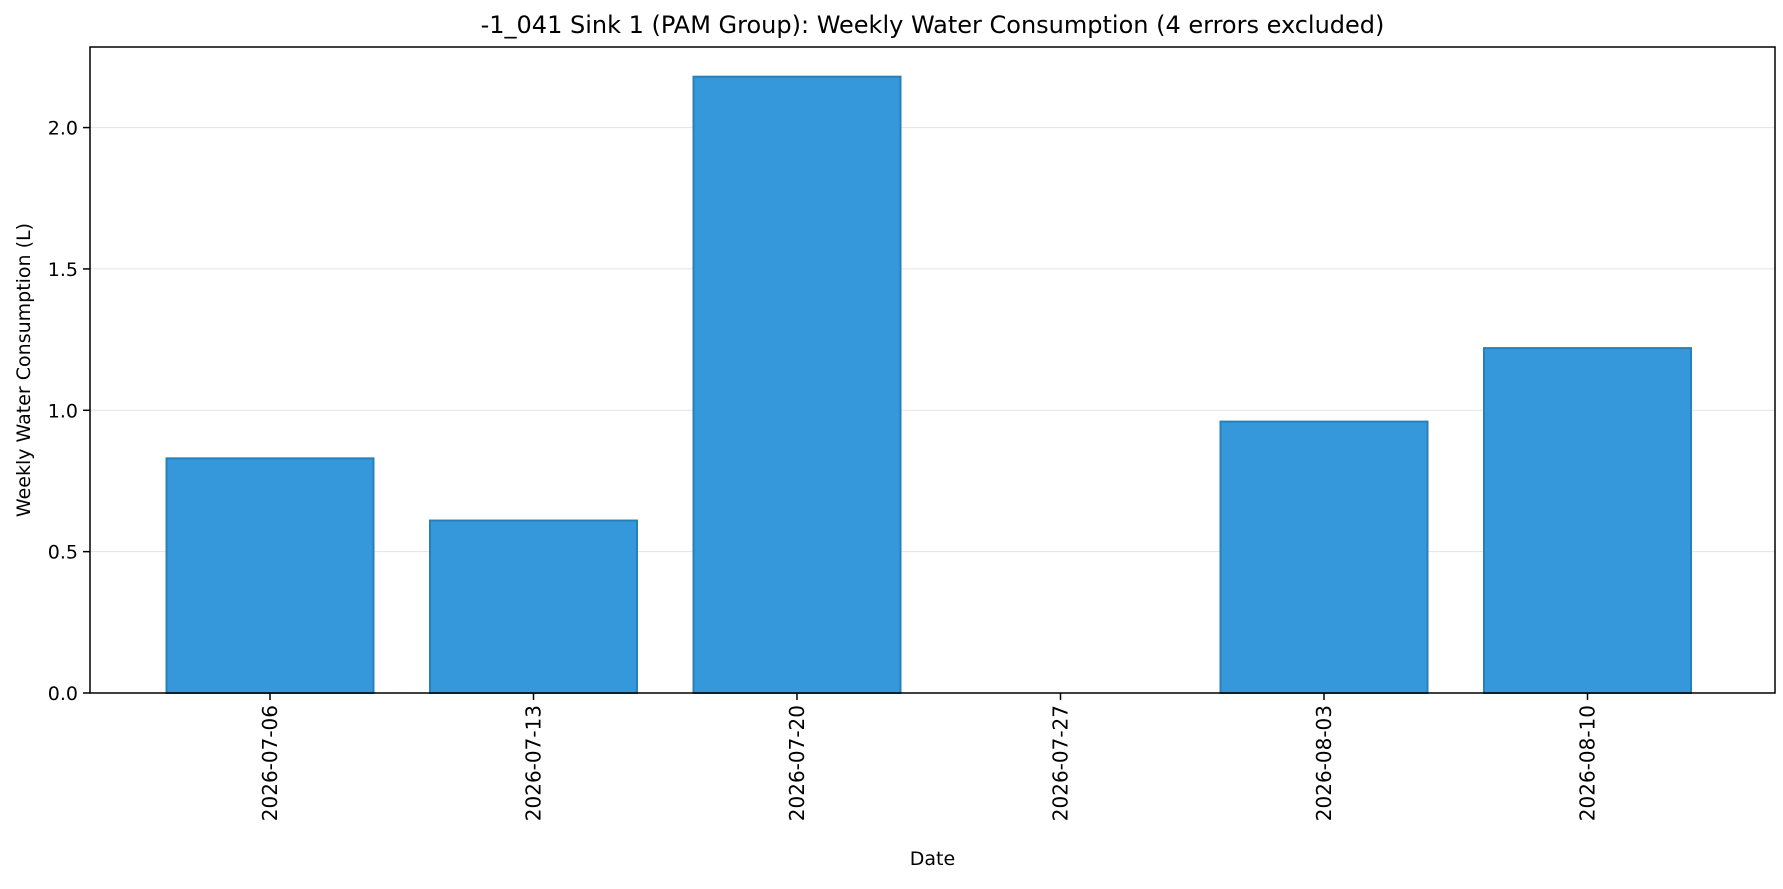 The width and height of the screenshot is (1783, 889). What do you see at coordinates (534, 763) in the screenshot?
I see `x-tick-label: 2026-07-13` at bounding box center [534, 763].